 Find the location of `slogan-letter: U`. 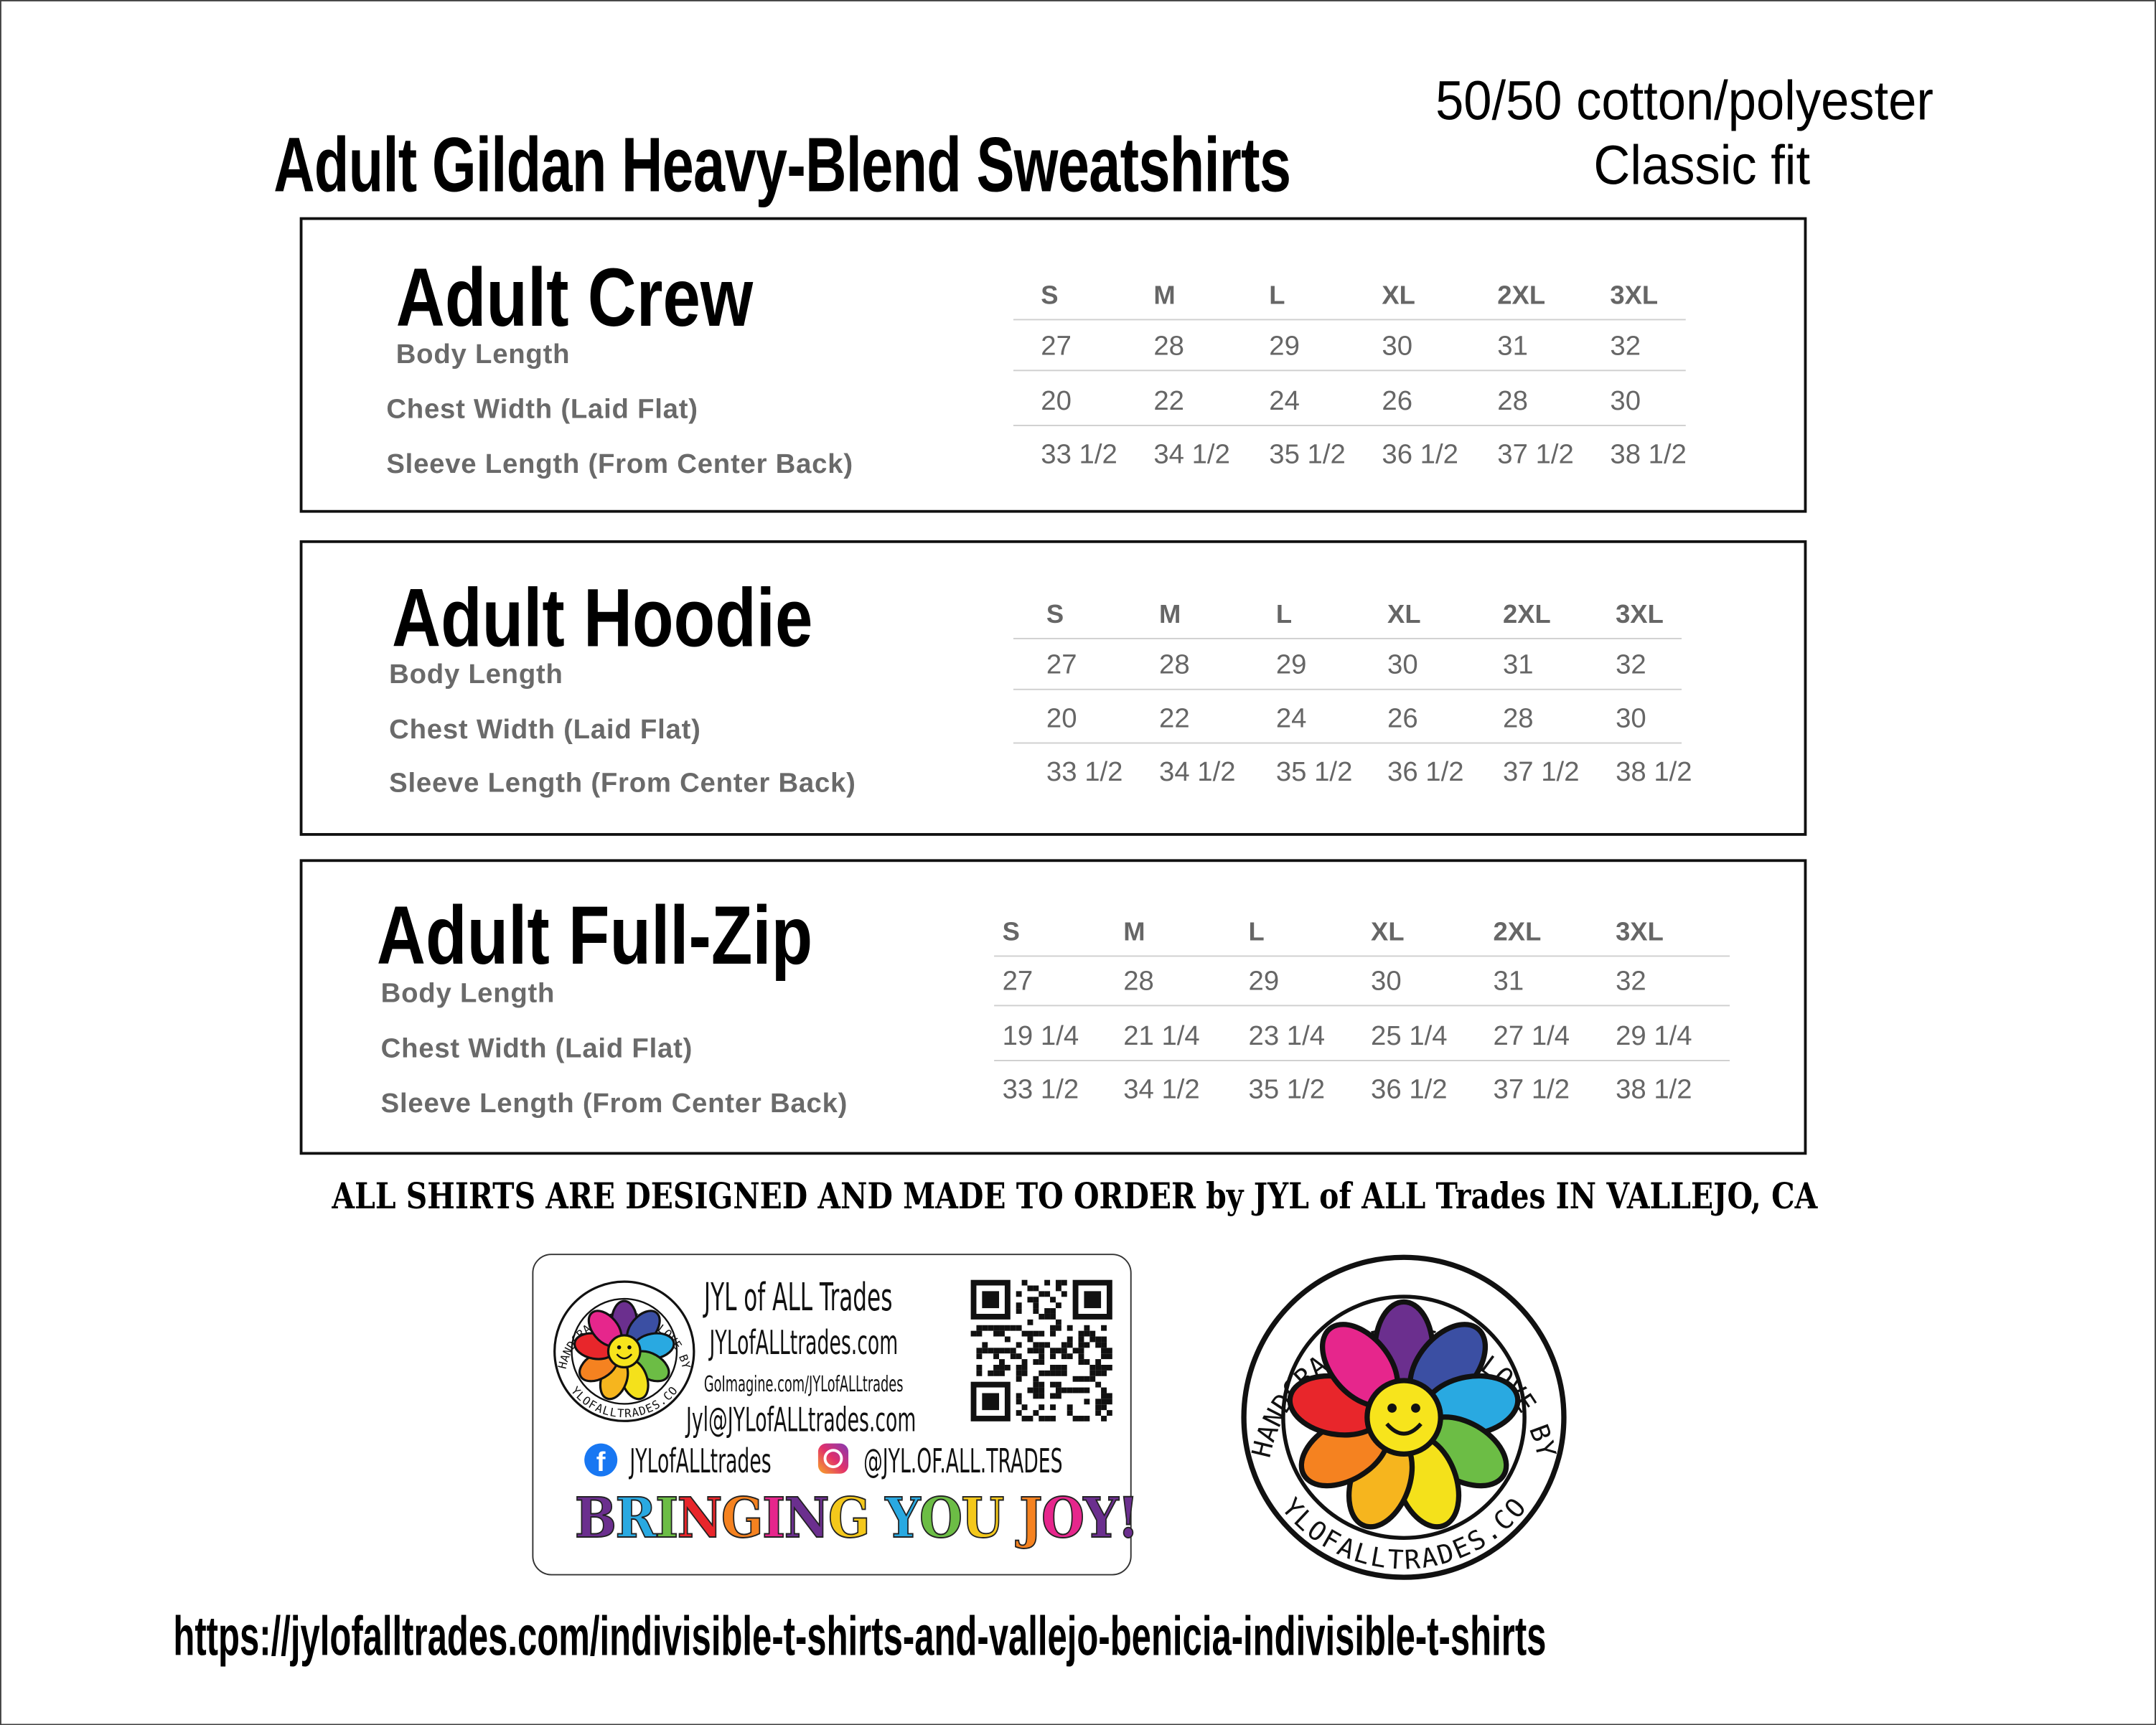

slogan-letter: U is located at coordinates (982, 1518).